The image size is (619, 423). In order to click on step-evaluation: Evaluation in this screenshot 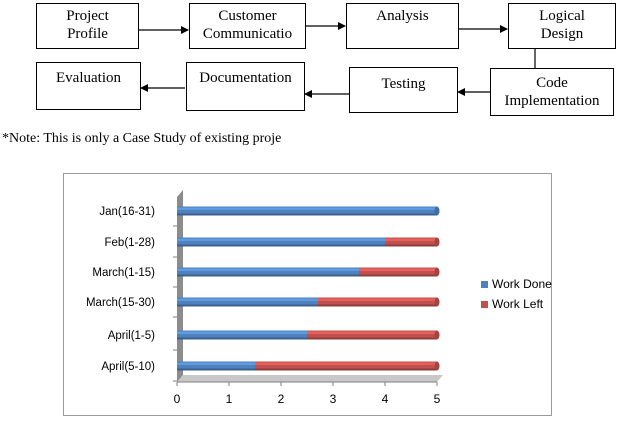, I will do `click(88, 86)`.